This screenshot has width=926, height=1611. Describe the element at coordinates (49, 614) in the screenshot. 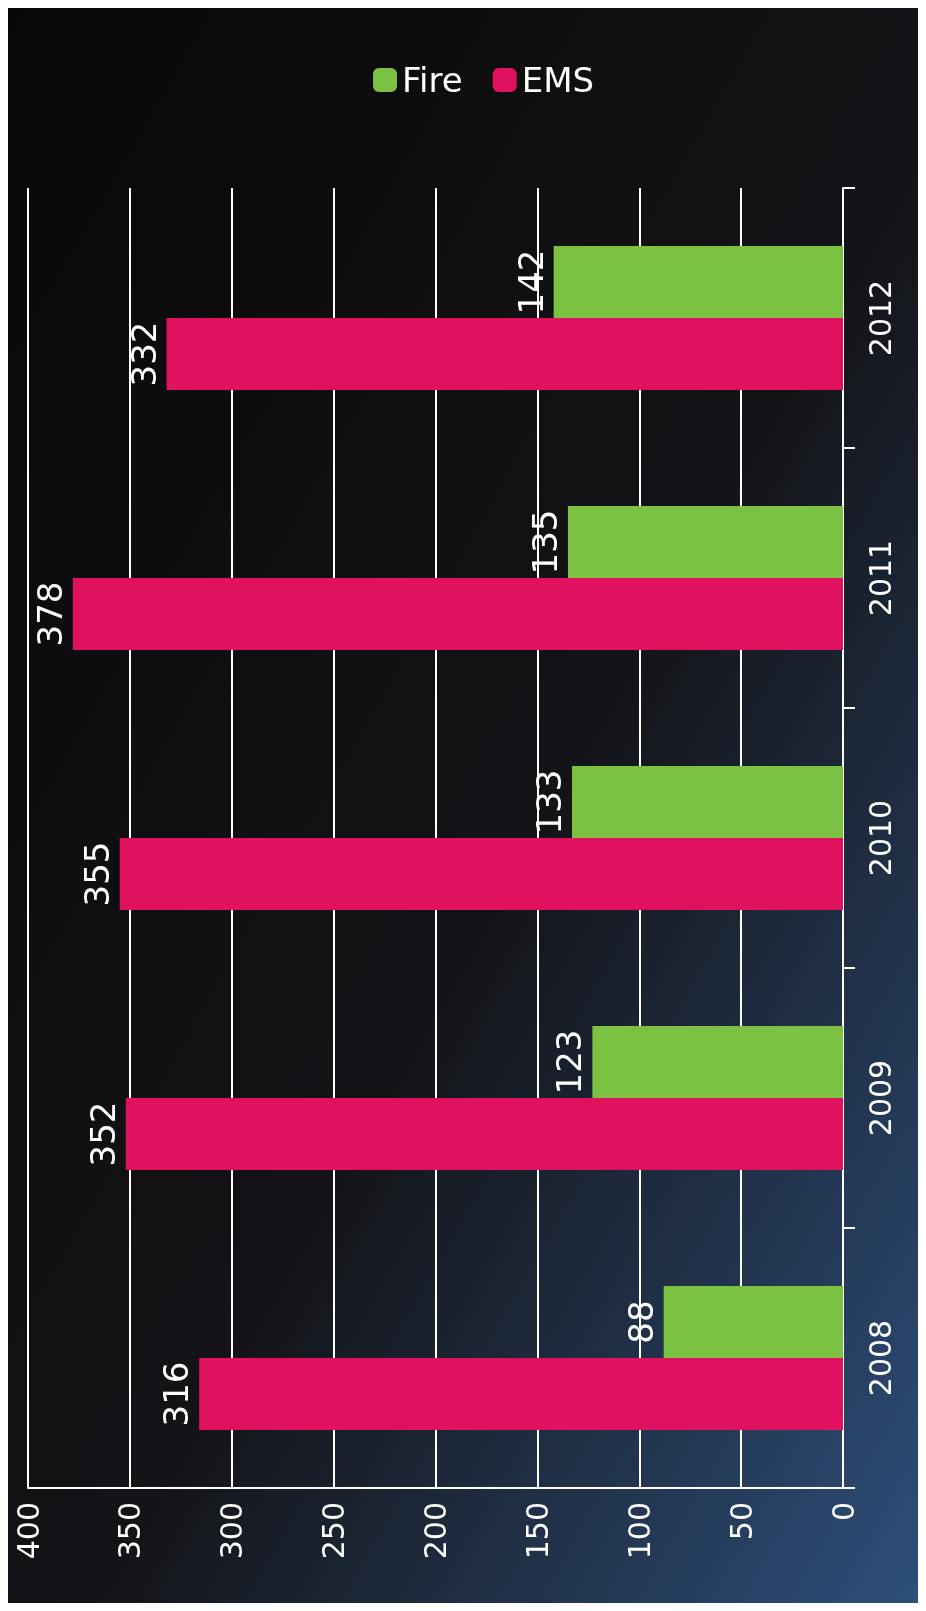

I see `data-label: 378` at that location.